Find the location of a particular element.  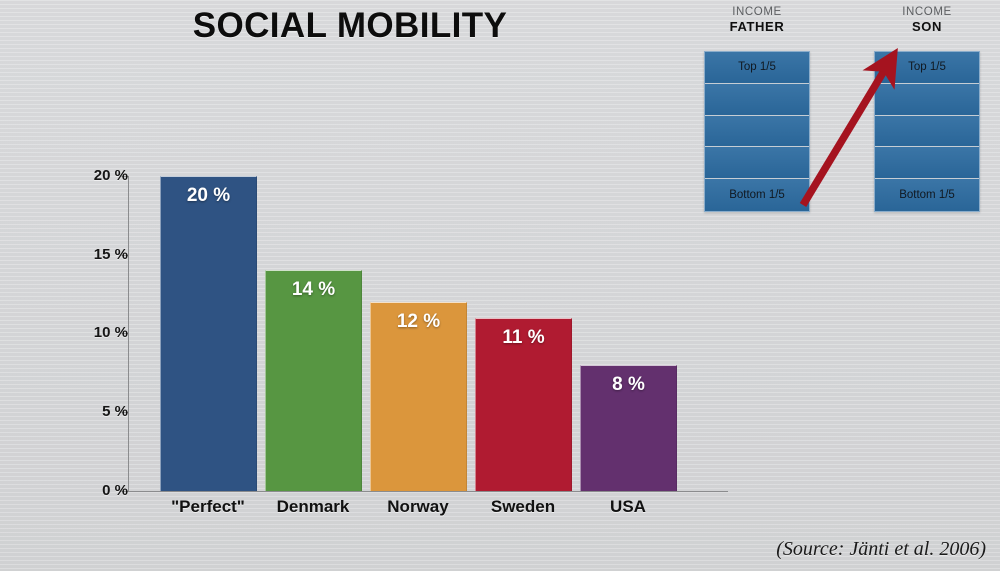

y-tick-label: 15 % is located at coordinates (110, 254).